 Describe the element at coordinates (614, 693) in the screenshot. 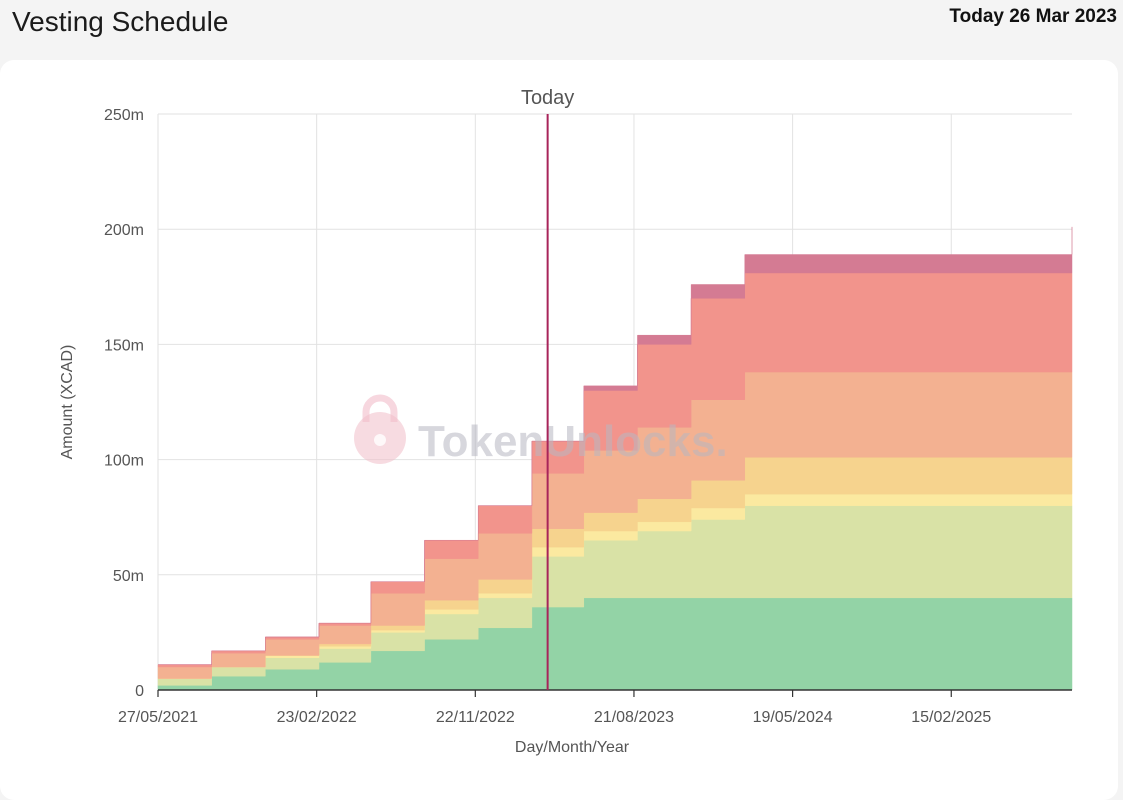

I see `axes` at that location.